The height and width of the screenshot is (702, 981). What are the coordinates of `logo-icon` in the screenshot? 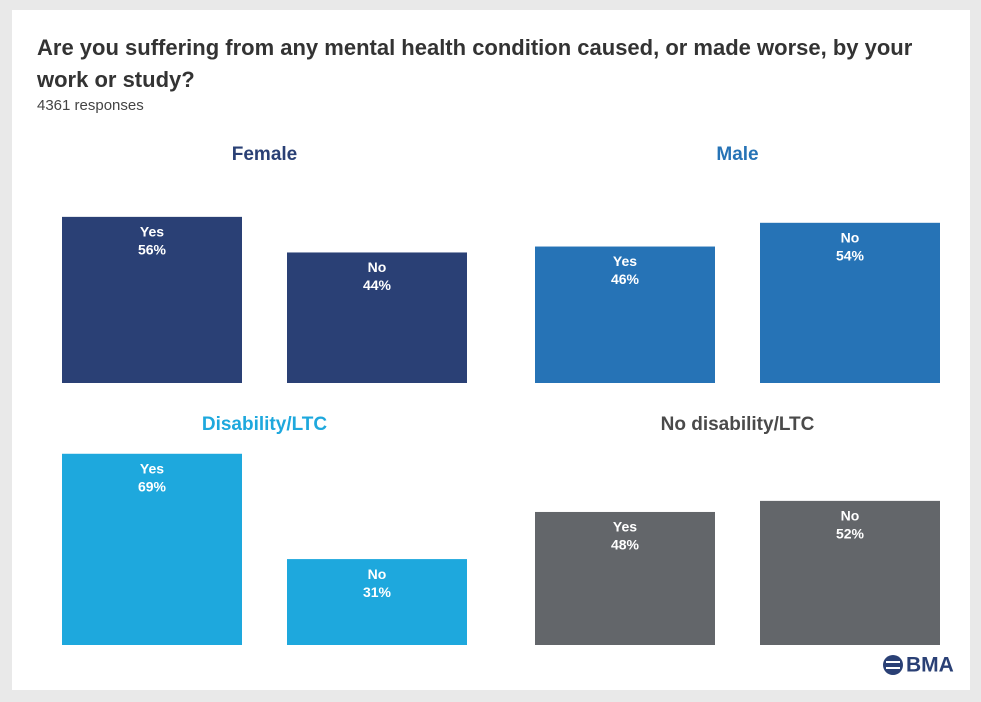 It's located at (893, 665).